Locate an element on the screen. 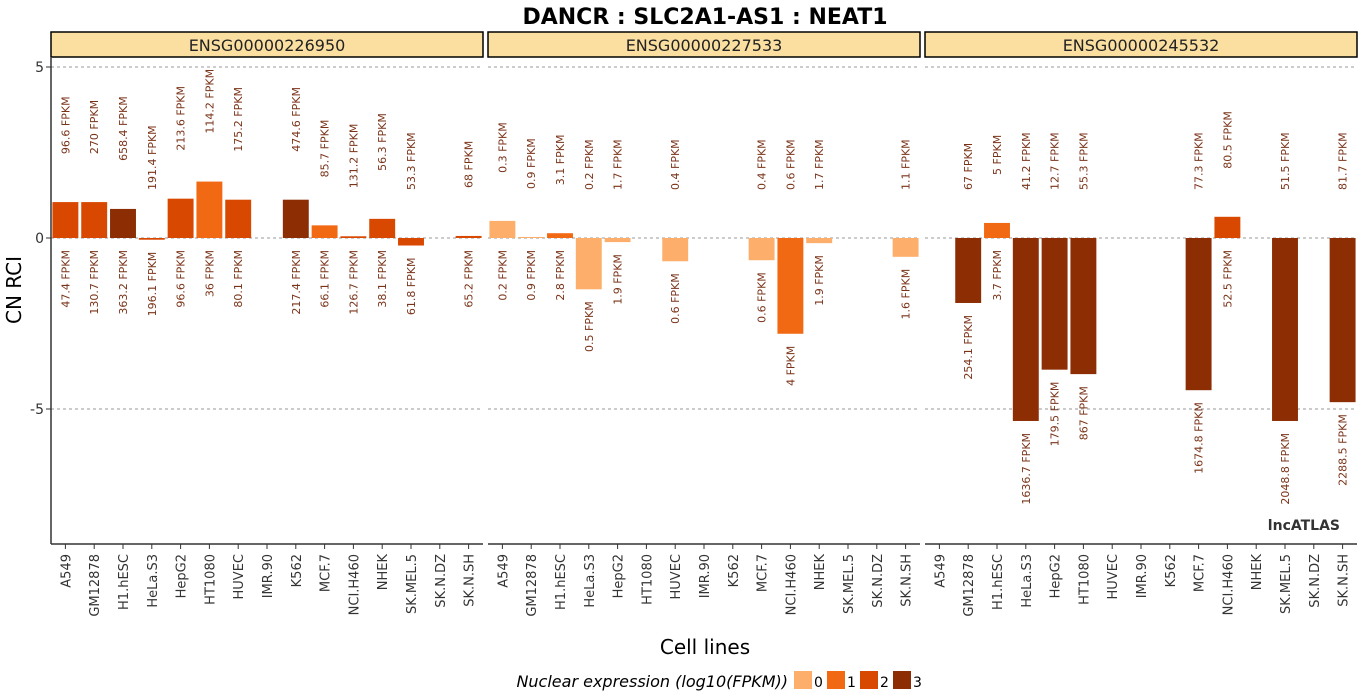 This screenshot has height=700, width=1364. fpkm-label-top: 0.6 FPKM is located at coordinates (790, 164).